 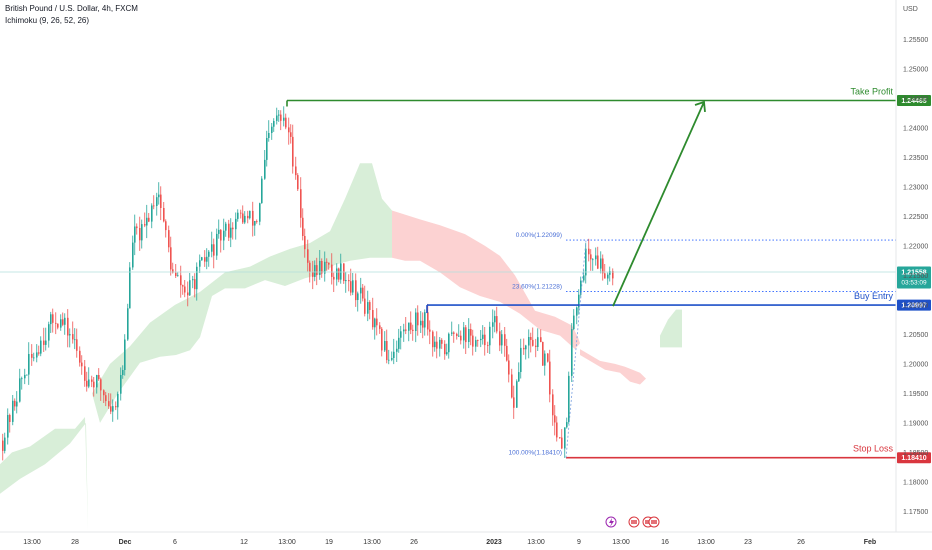 I want to click on indicator-legend: Ichimoku (9, 26, 52, 26), so click(x=47, y=20).